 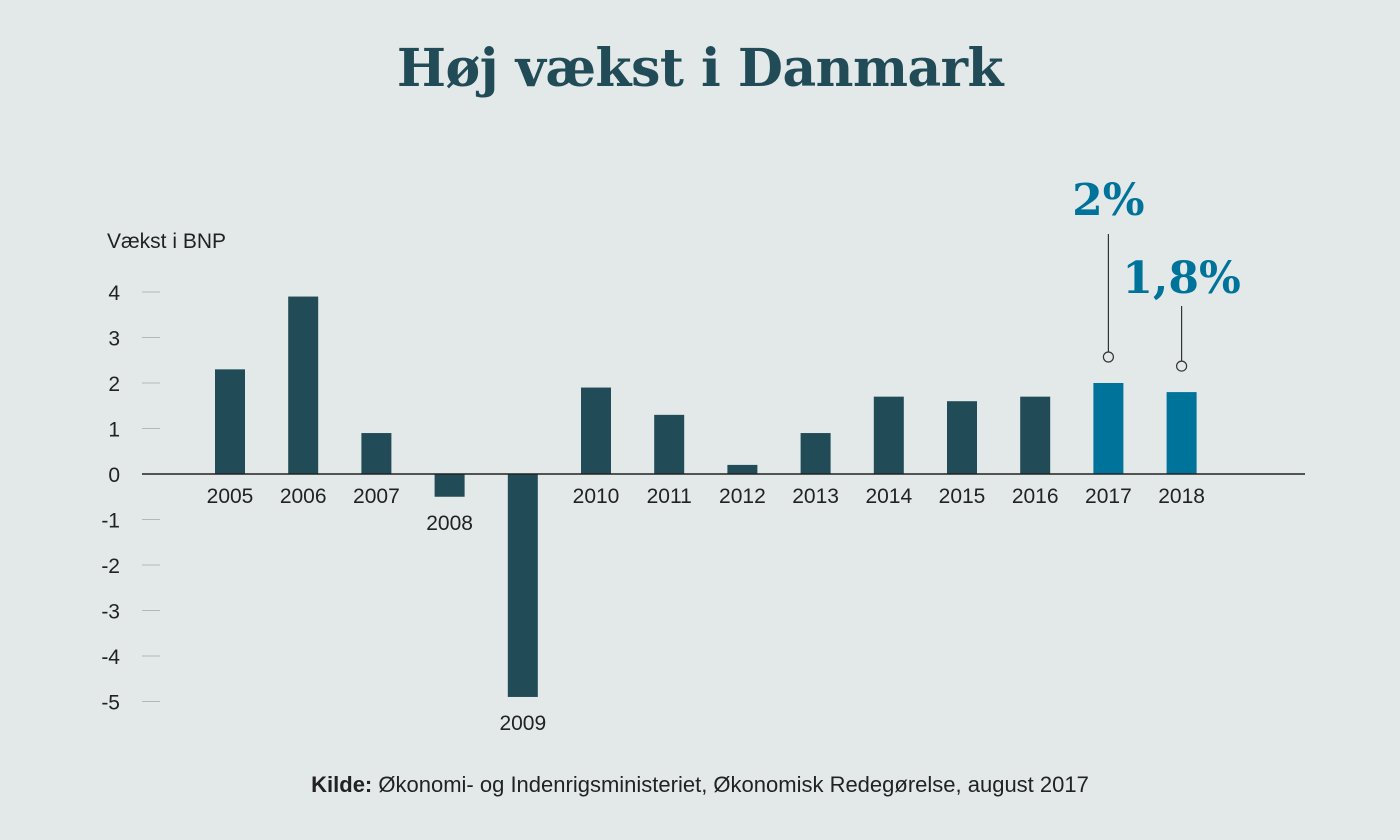 I want to click on x-tick-label: 2006, so click(x=303, y=496).